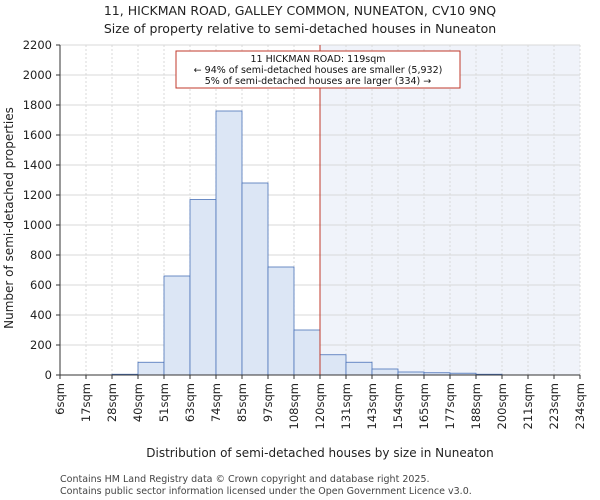 The width and height of the screenshot is (600, 500). I want to click on bar-97sqm, so click(281, 321).